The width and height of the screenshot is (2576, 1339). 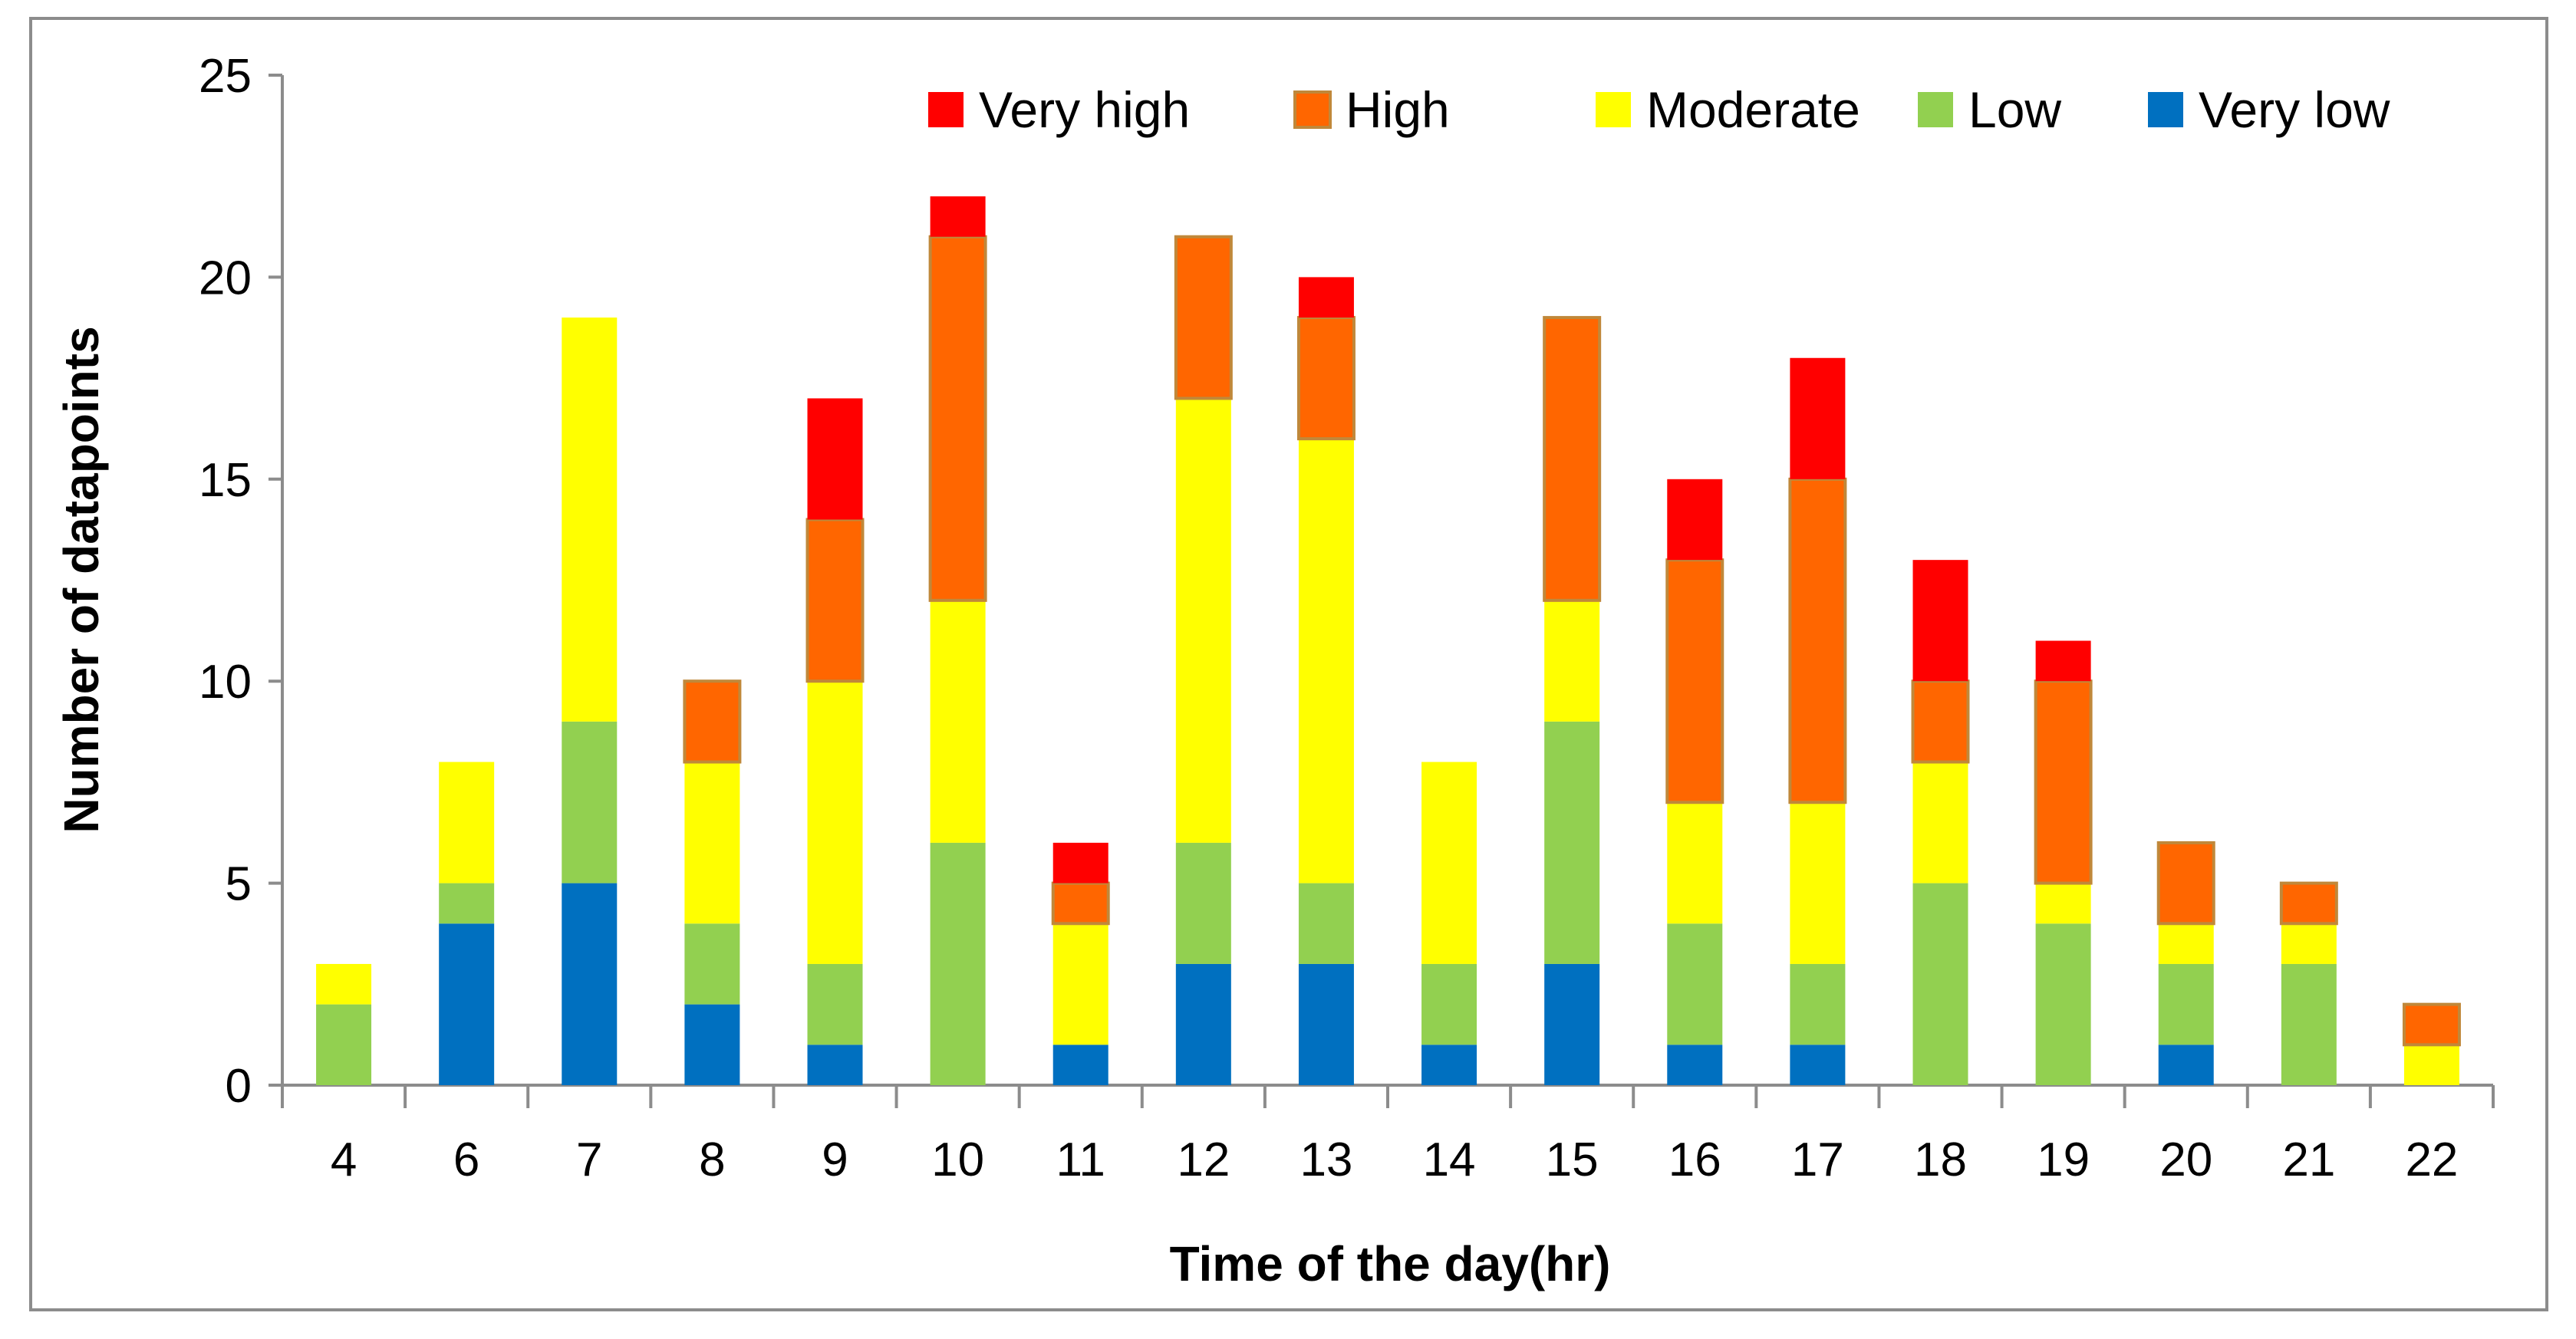 I want to click on x-tick-label: 19, so click(x=2063, y=1159).